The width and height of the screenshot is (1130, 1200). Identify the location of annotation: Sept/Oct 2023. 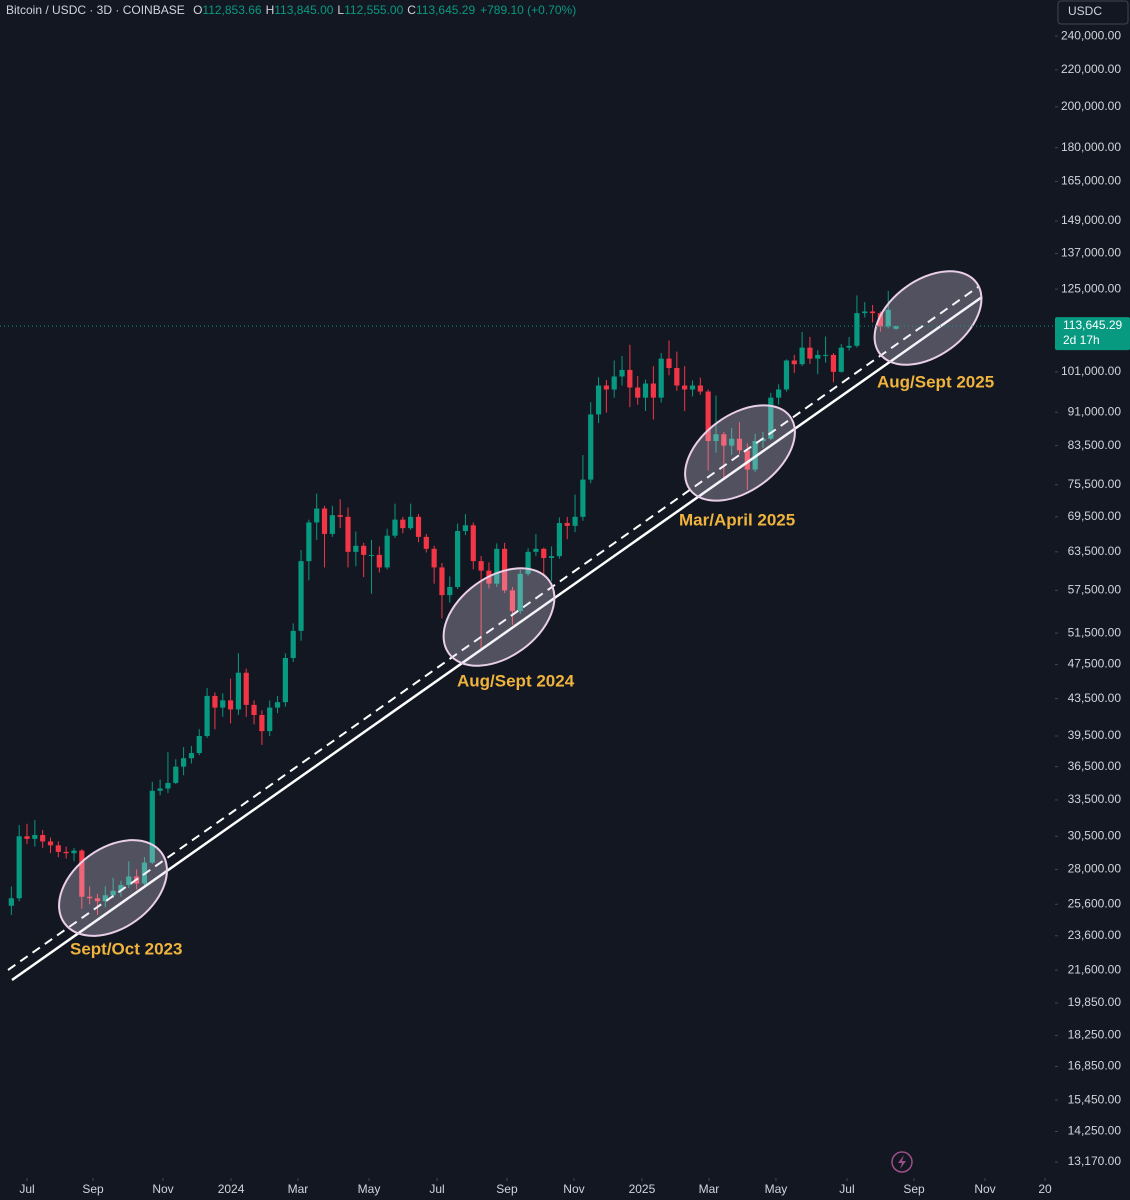
(126, 948).